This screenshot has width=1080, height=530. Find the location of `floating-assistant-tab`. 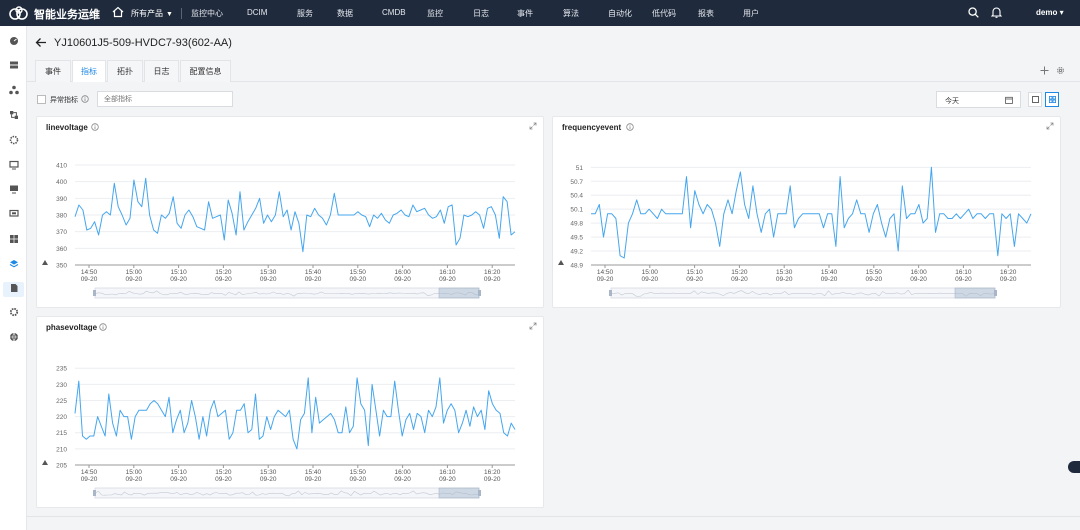

floating-assistant-tab is located at coordinates (1074, 467).